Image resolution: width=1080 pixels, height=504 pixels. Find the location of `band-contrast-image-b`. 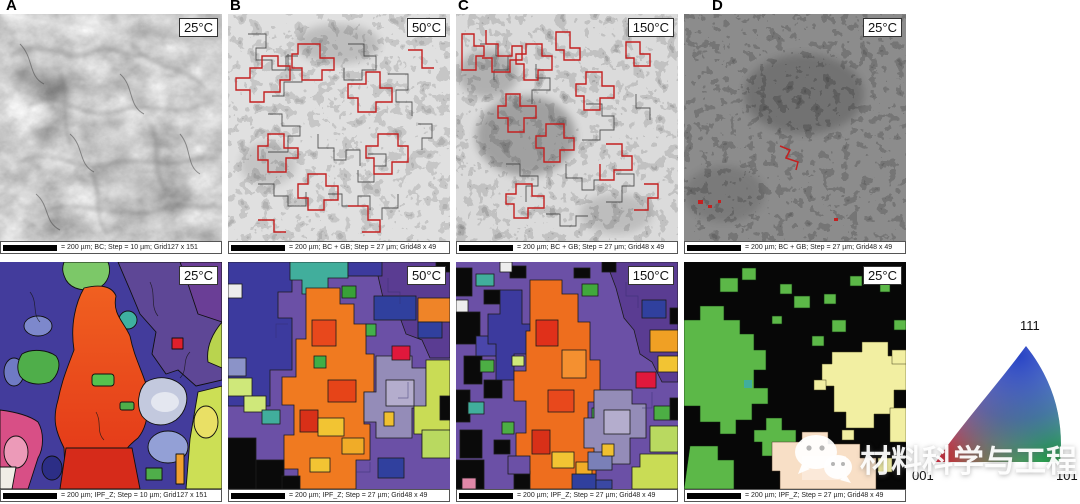

band-contrast-image-b is located at coordinates (339, 127).